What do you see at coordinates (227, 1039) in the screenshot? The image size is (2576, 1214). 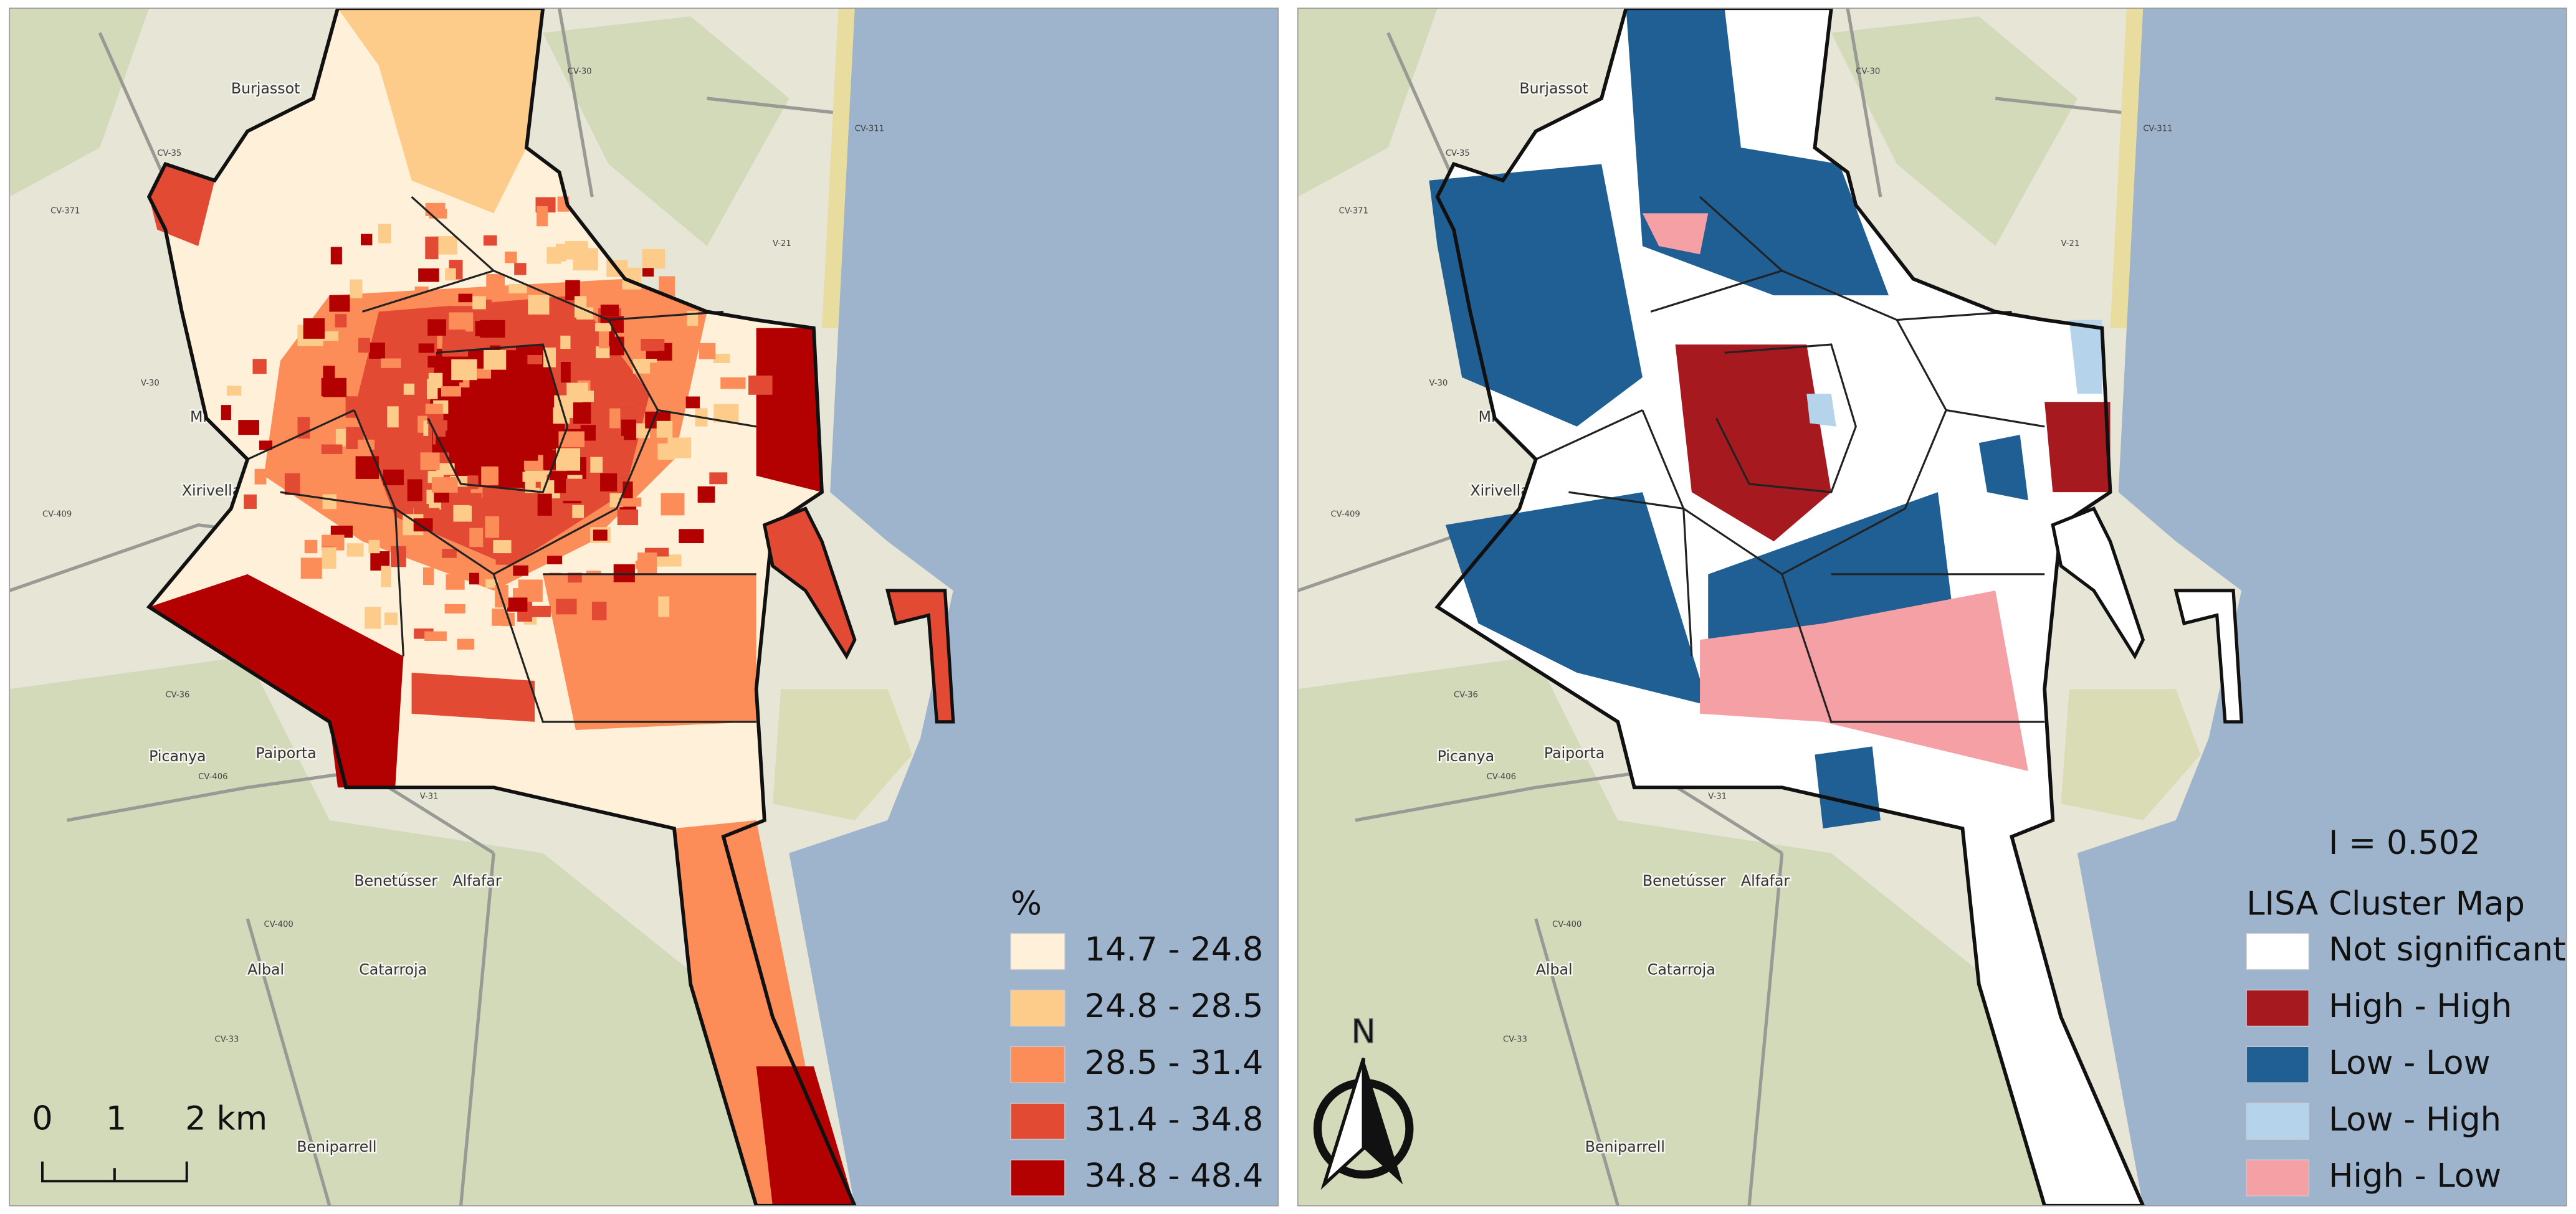 I see `road-label: CV-33` at bounding box center [227, 1039].